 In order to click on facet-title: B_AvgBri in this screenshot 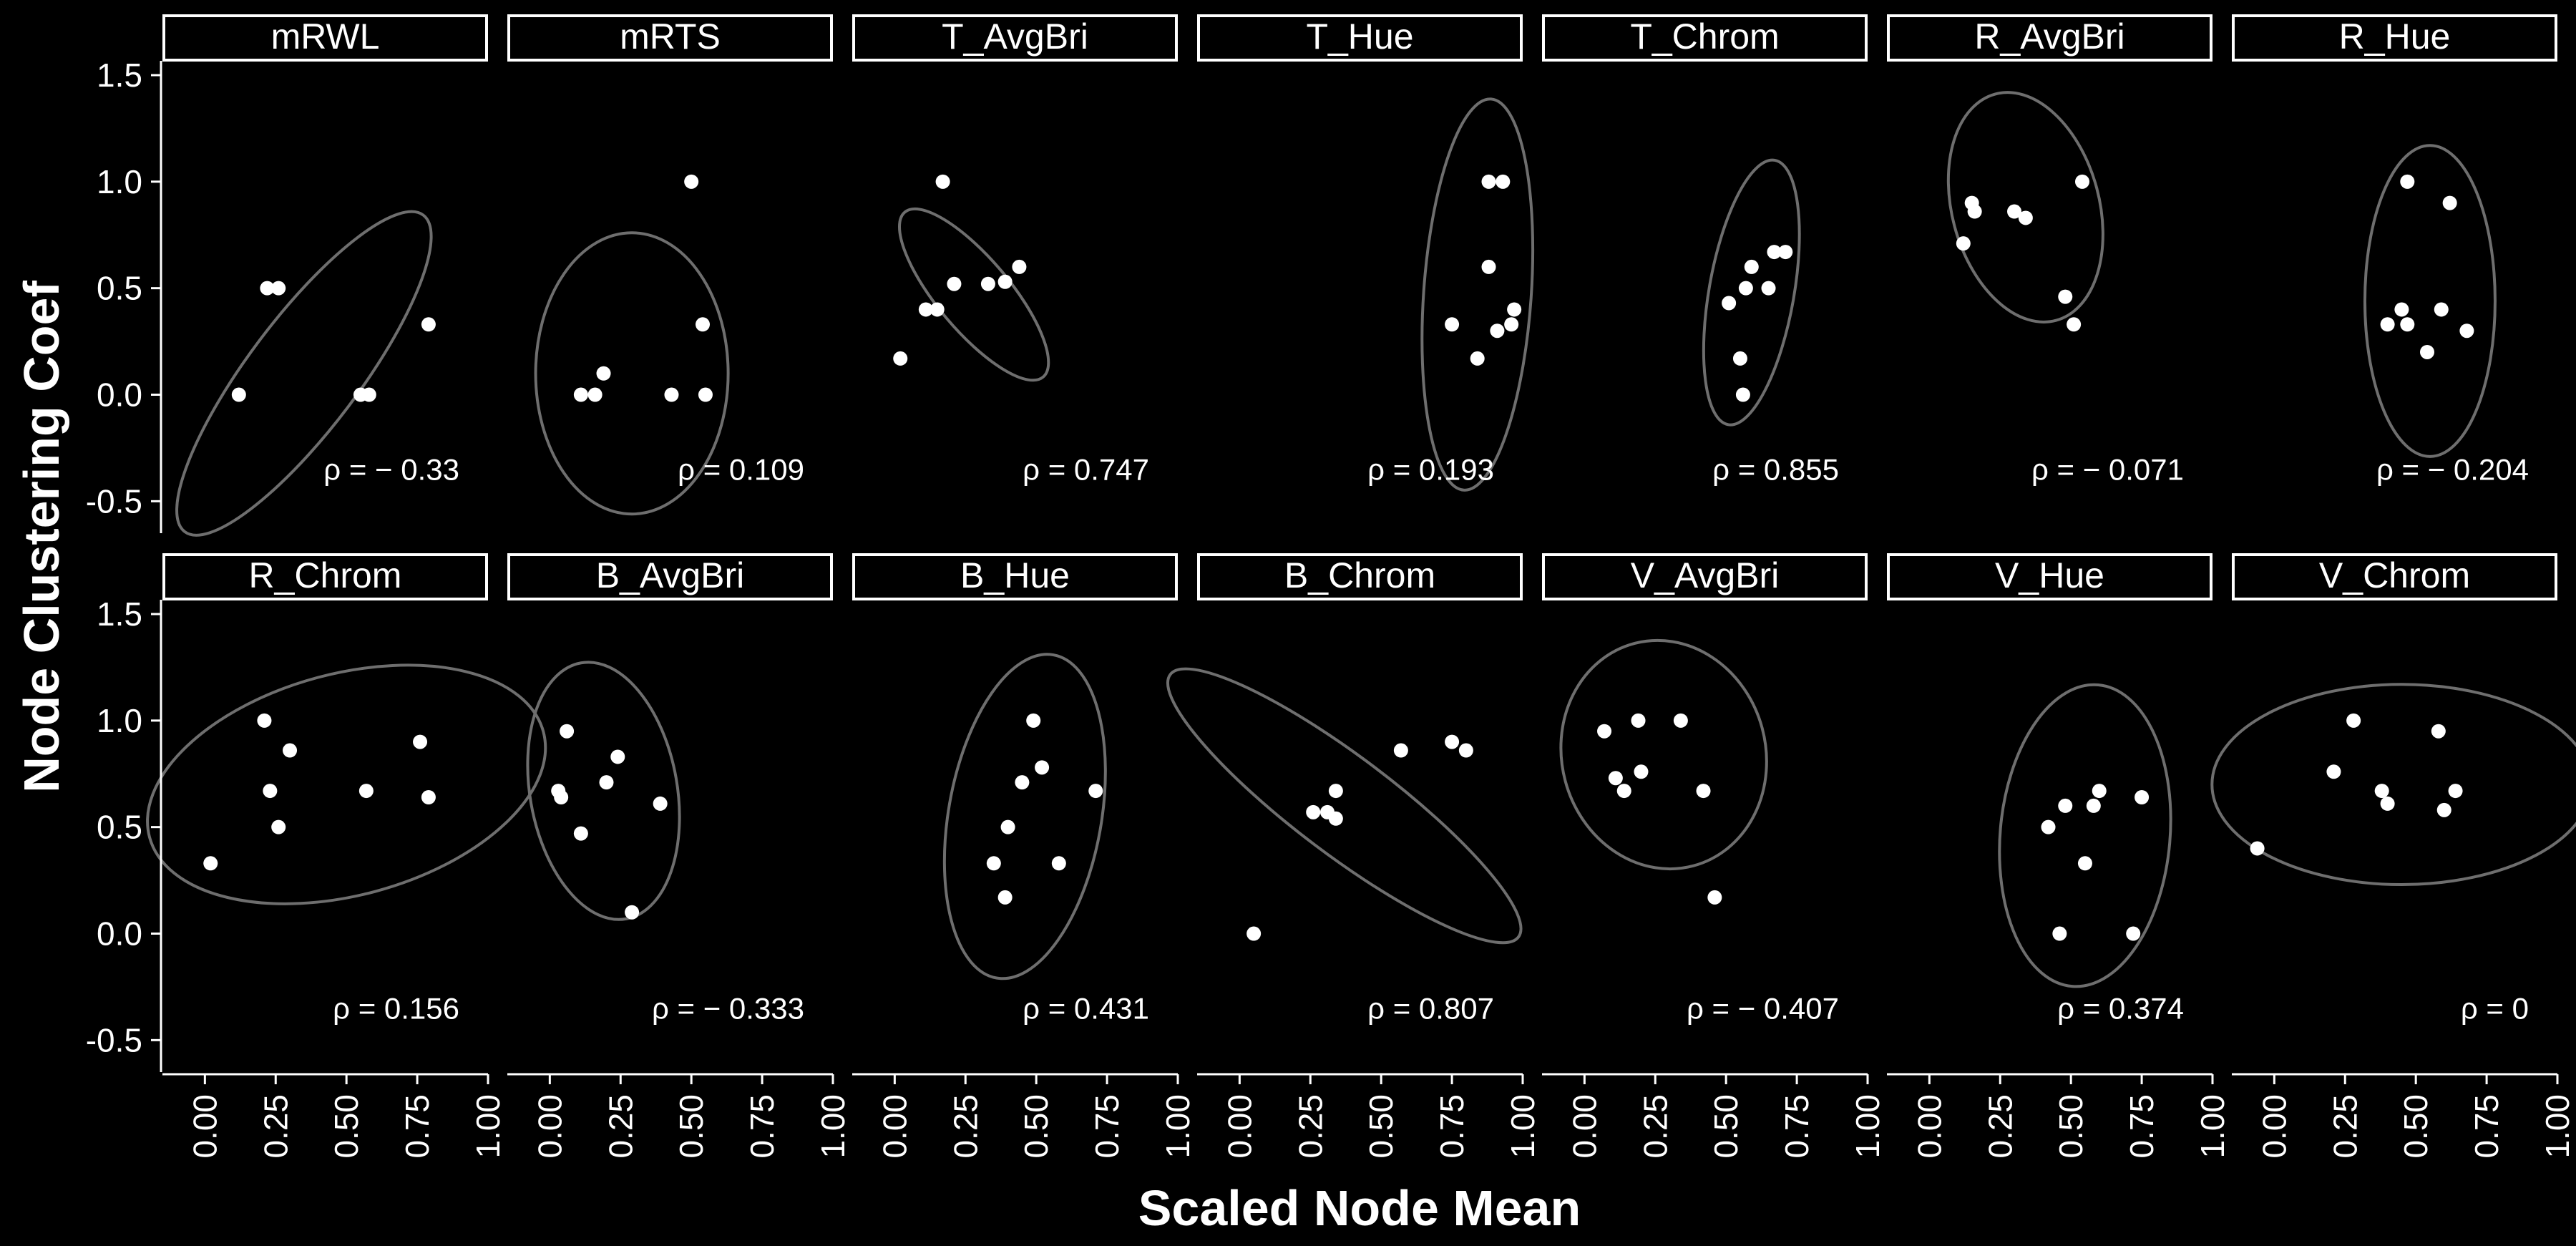, I will do `click(670, 575)`.